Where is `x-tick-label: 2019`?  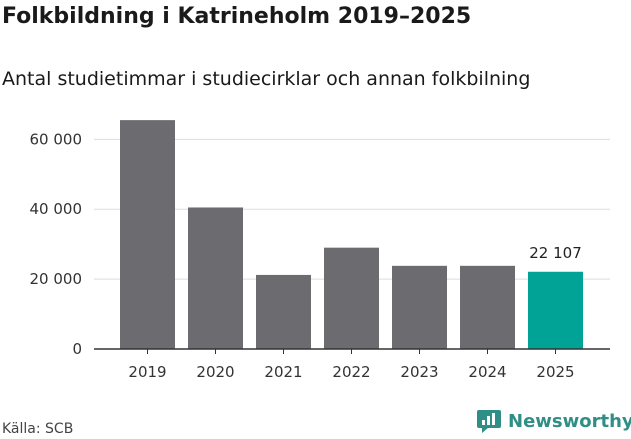
x-tick-label: 2019 is located at coordinates (147, 372).